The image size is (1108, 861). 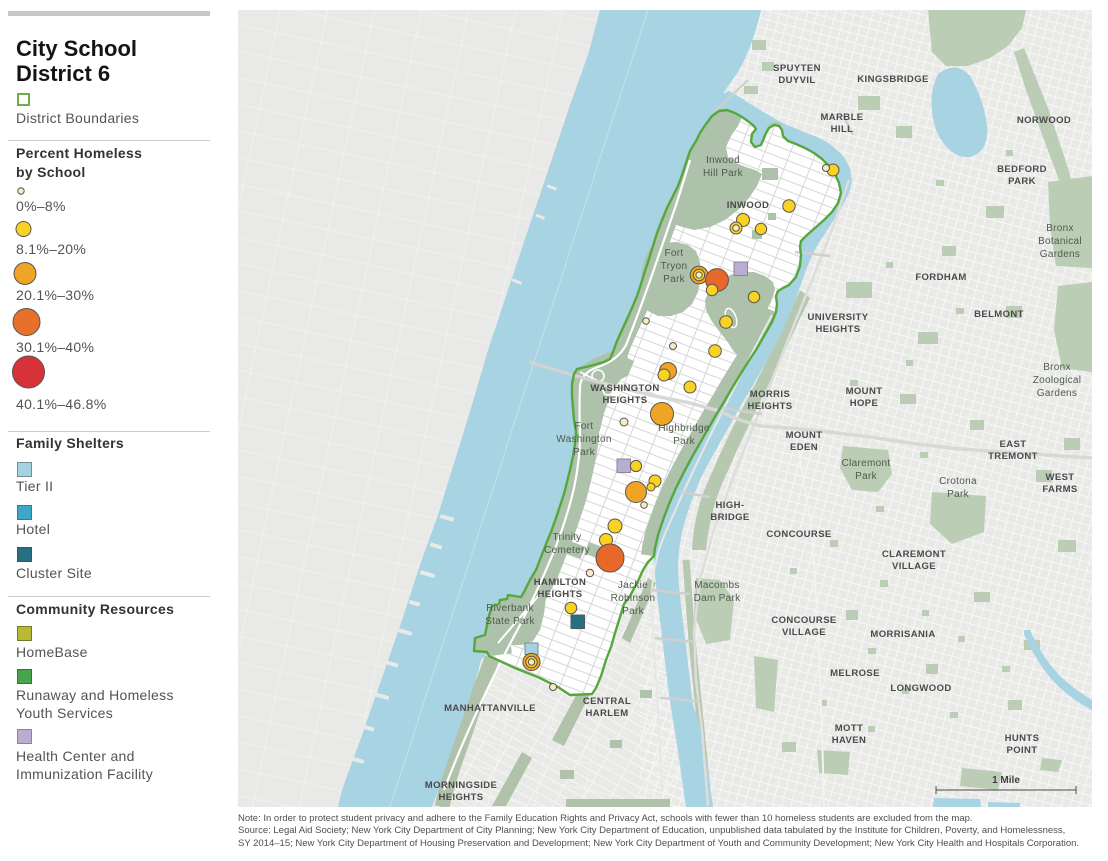 I want to click on svg-text: State Park, so click(x=510, y=621).